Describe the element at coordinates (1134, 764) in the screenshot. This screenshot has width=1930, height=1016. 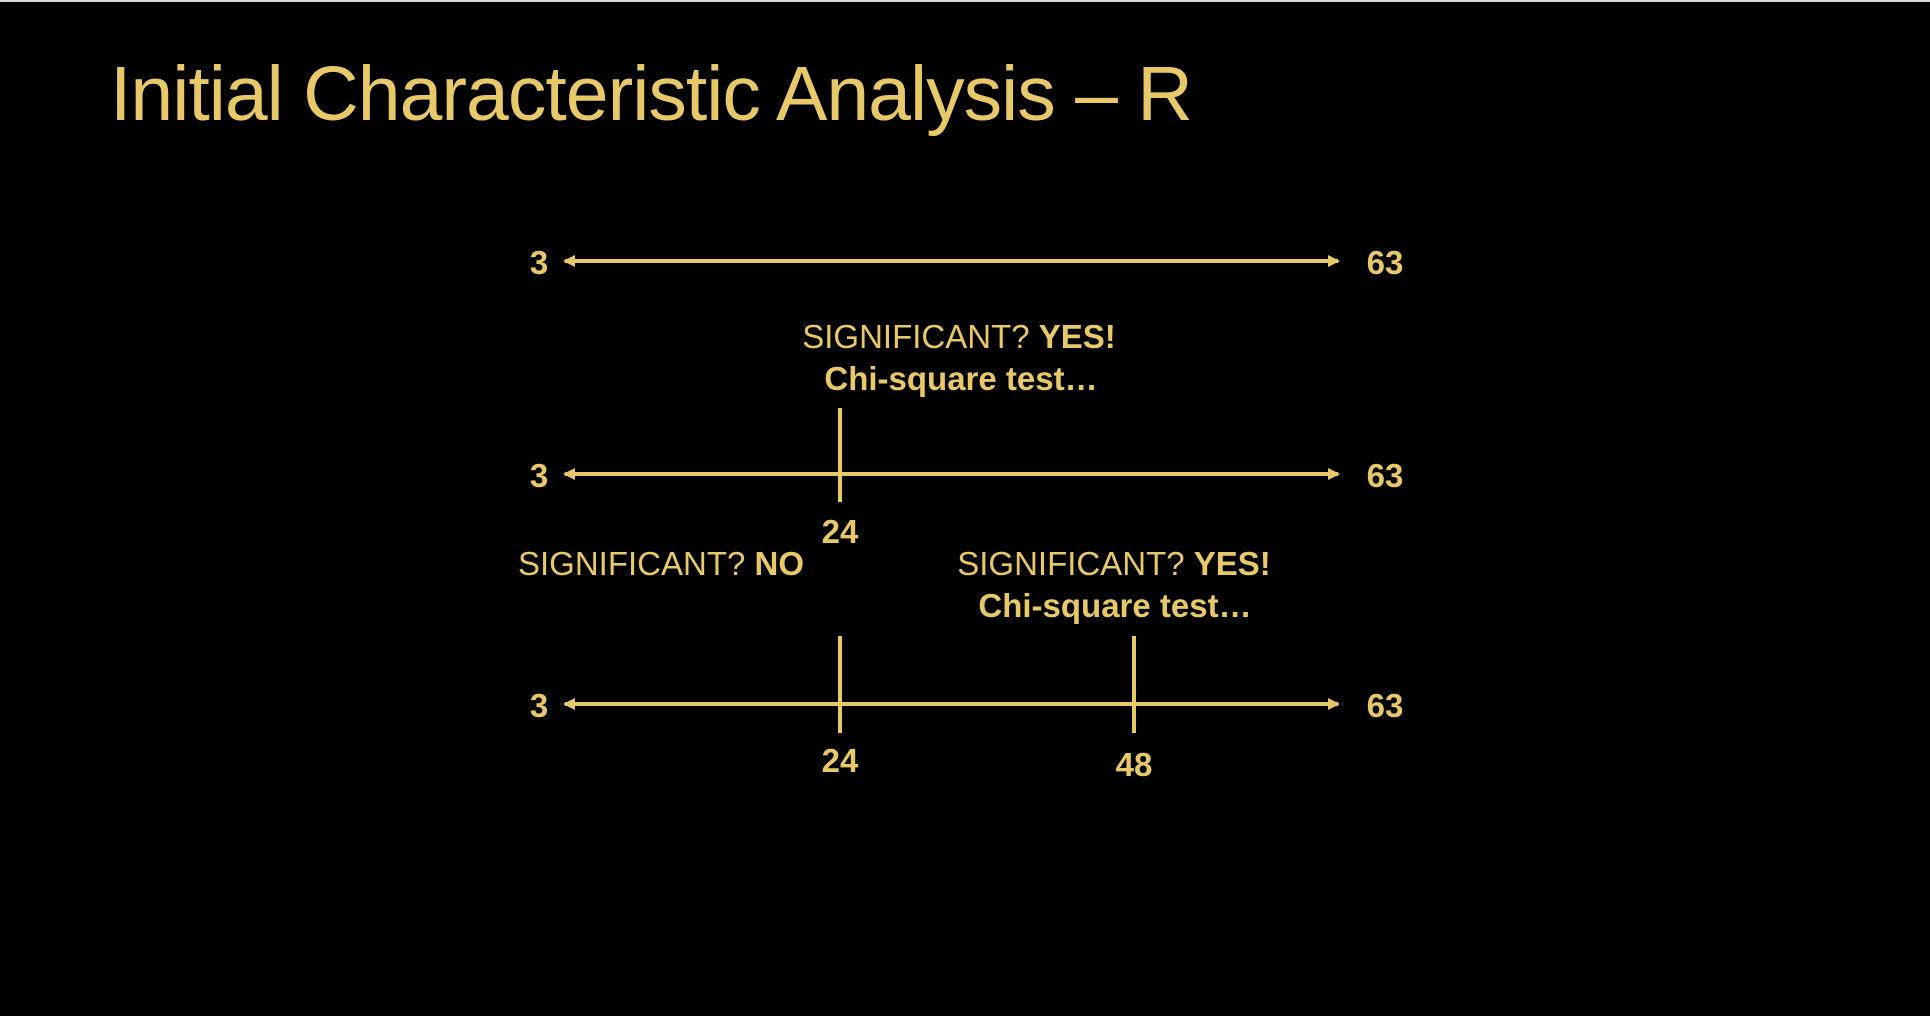
I see `split-label: 48` at that location.